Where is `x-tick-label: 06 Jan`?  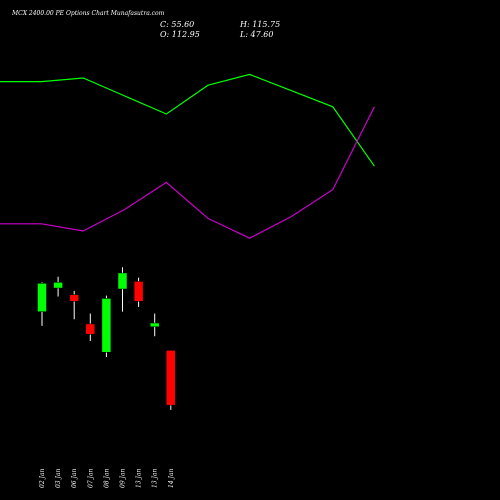 x-tick-label: 06 Jan is located at coordinates (74, 478).